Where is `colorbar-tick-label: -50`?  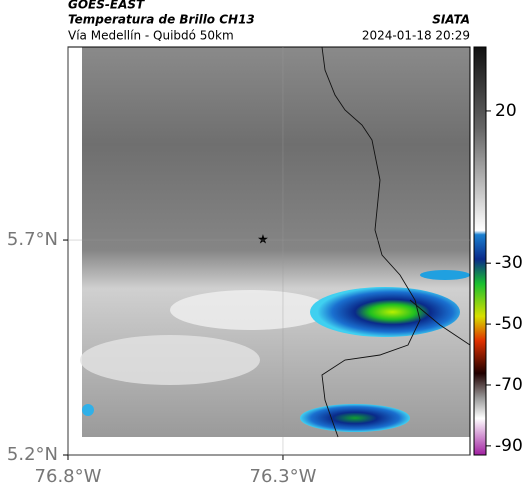 colorbar-tick-label: -50 is located at coordinates (509, 324).